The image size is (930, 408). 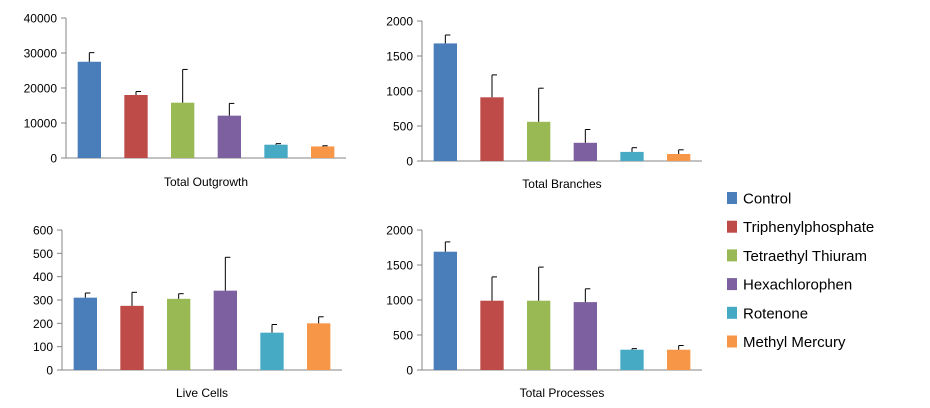 What do you see at coordinates (43, 231) in the screenshot?
I see `y-tick-label: 600` at bounding box center [43, 231].